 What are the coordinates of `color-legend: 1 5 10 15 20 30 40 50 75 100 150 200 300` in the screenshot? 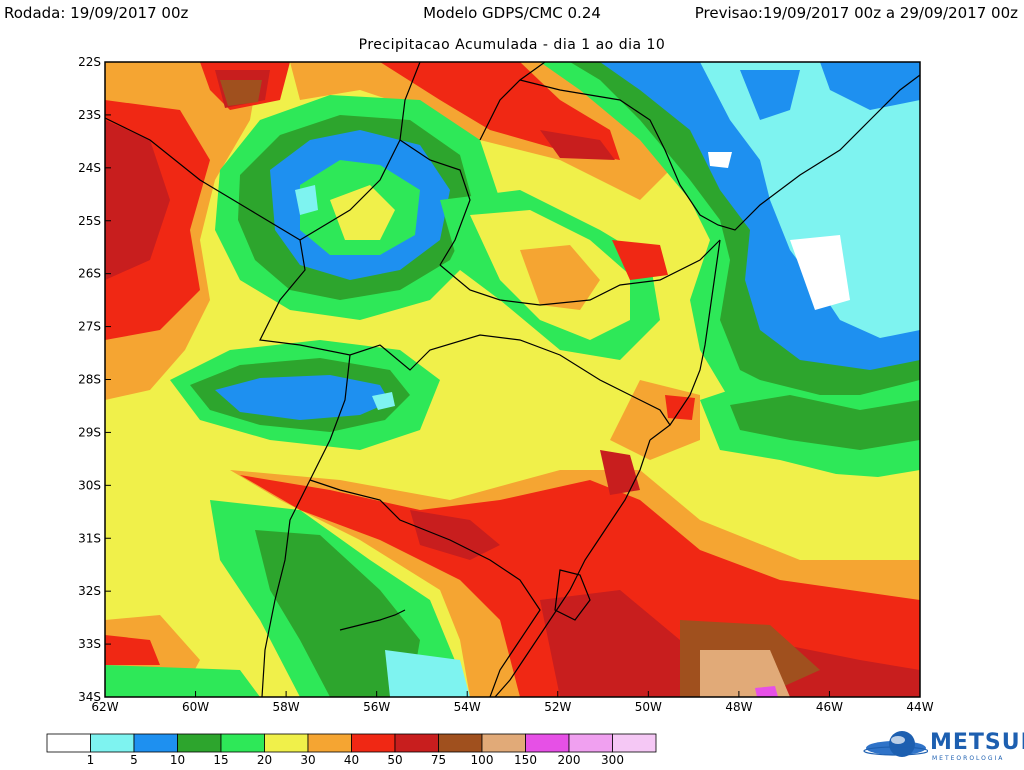 It's located at (351, 750).